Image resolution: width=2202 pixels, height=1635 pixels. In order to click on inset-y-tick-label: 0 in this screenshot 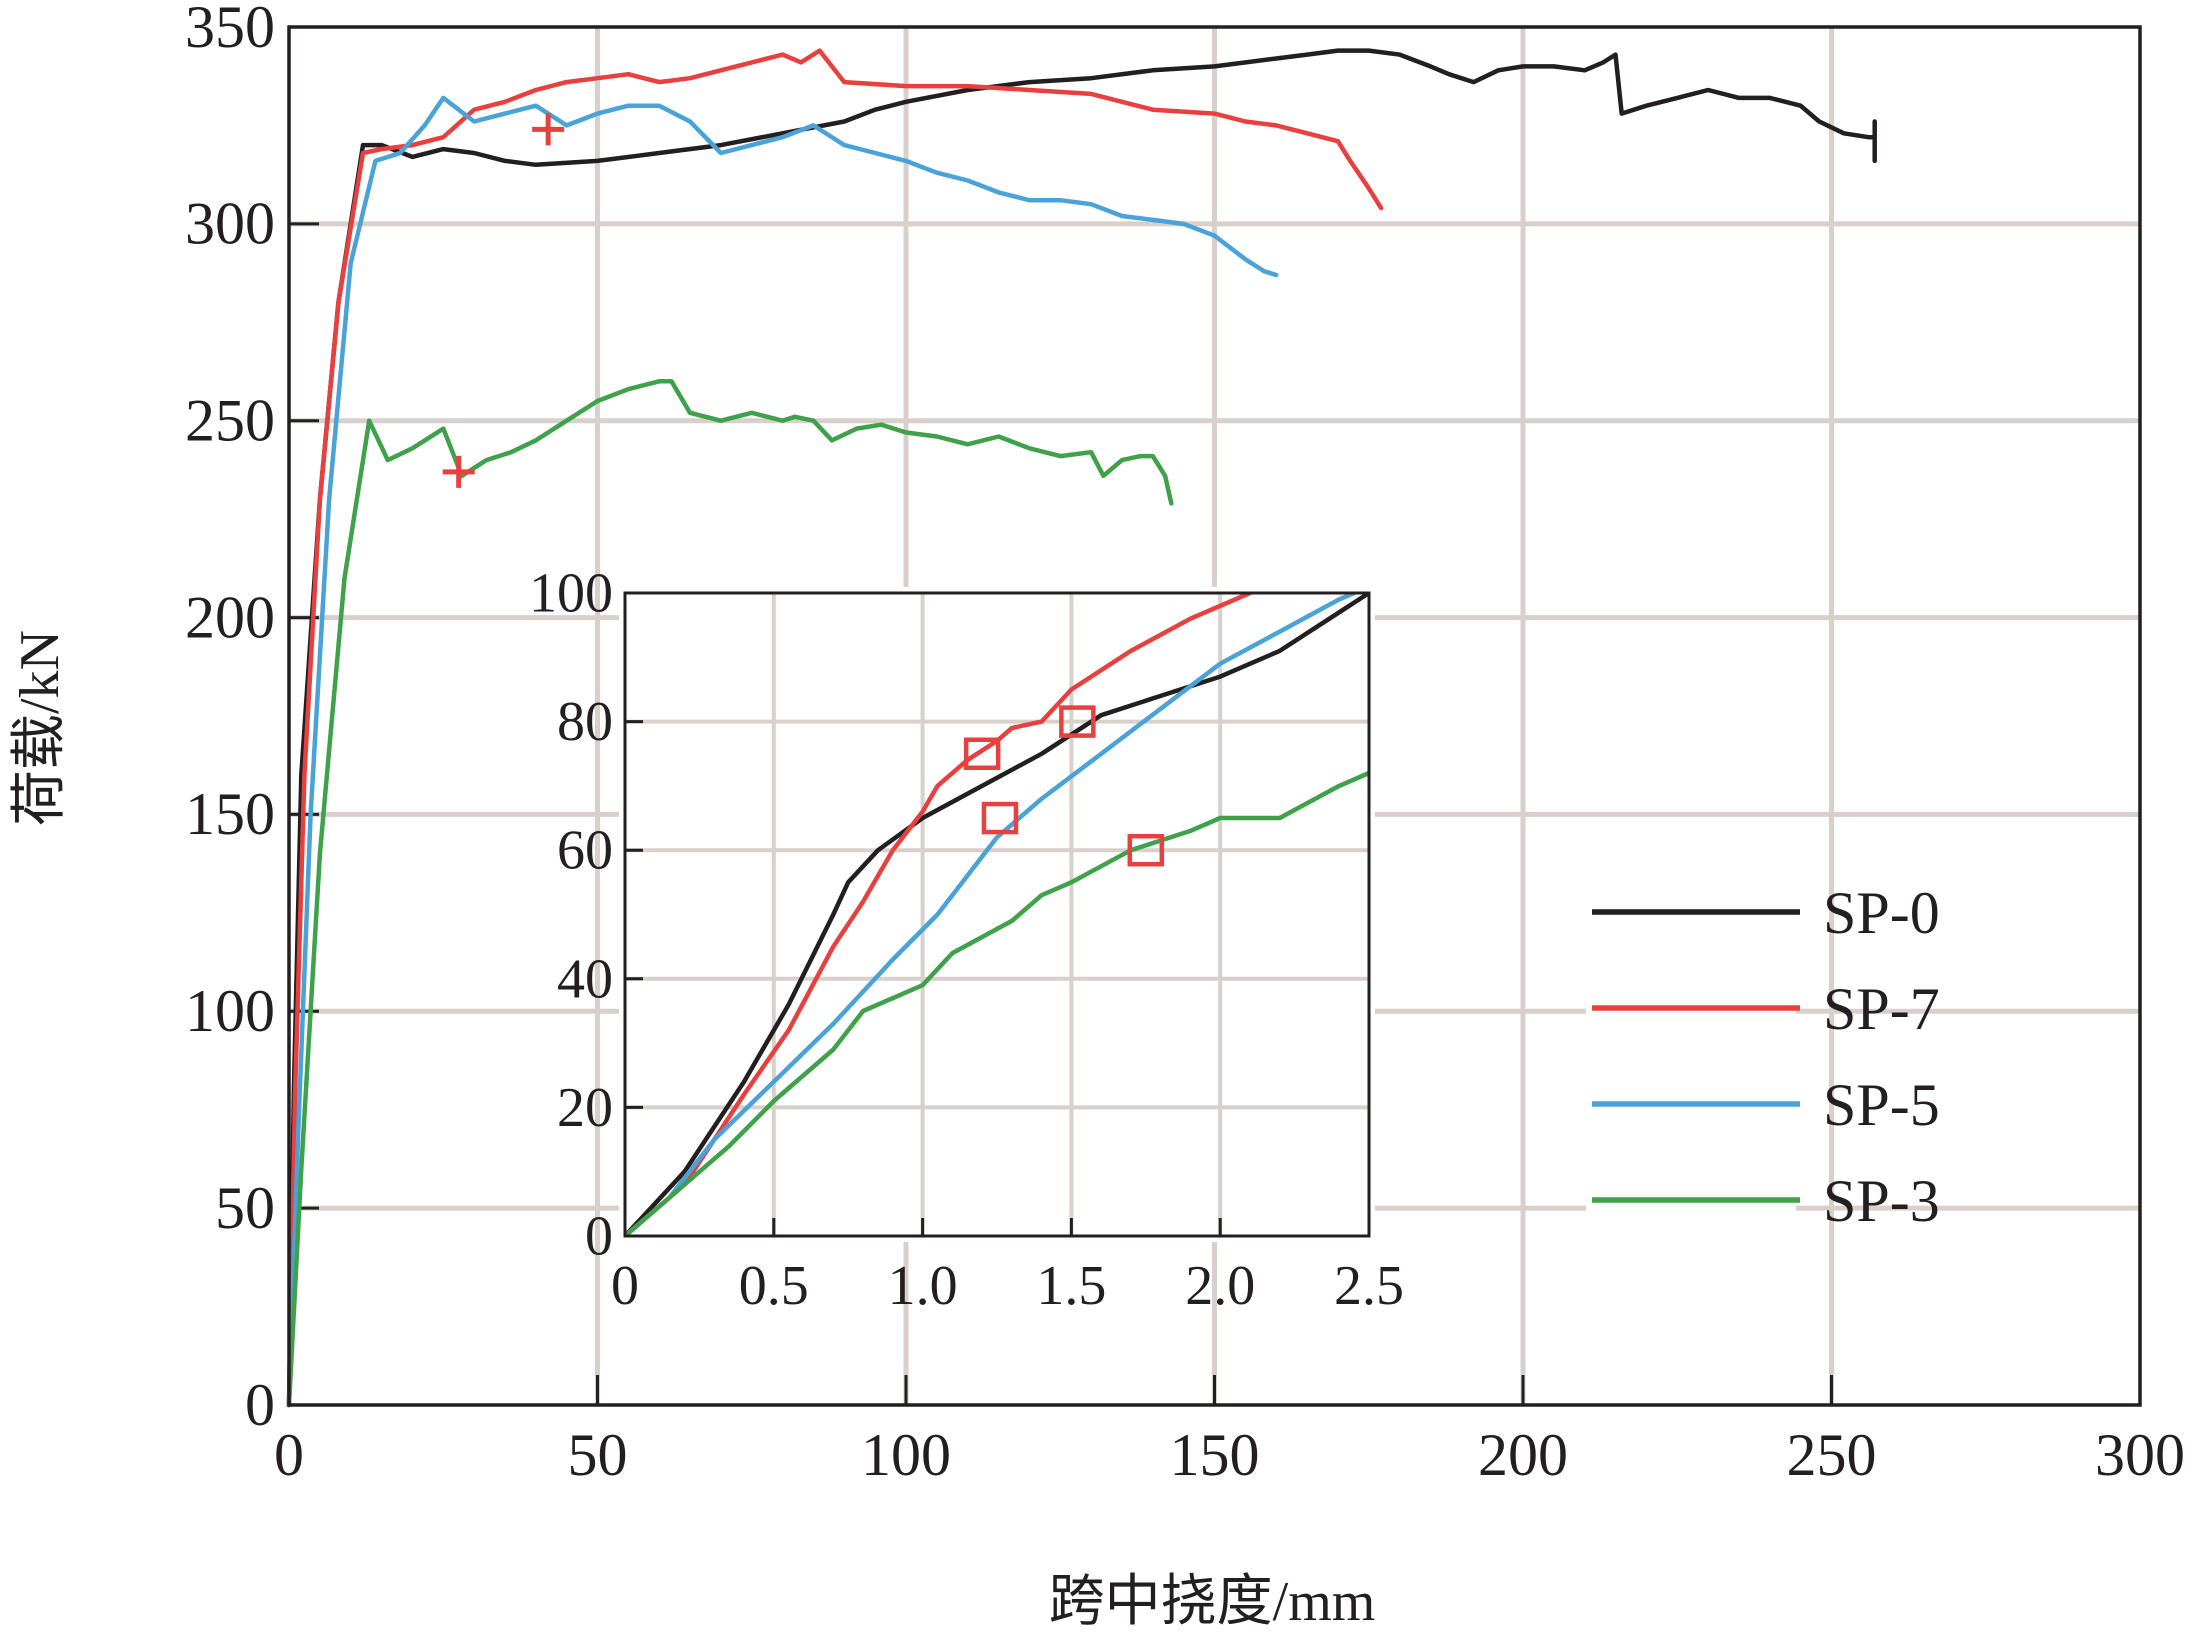, I will do `click(599, 1236)`.